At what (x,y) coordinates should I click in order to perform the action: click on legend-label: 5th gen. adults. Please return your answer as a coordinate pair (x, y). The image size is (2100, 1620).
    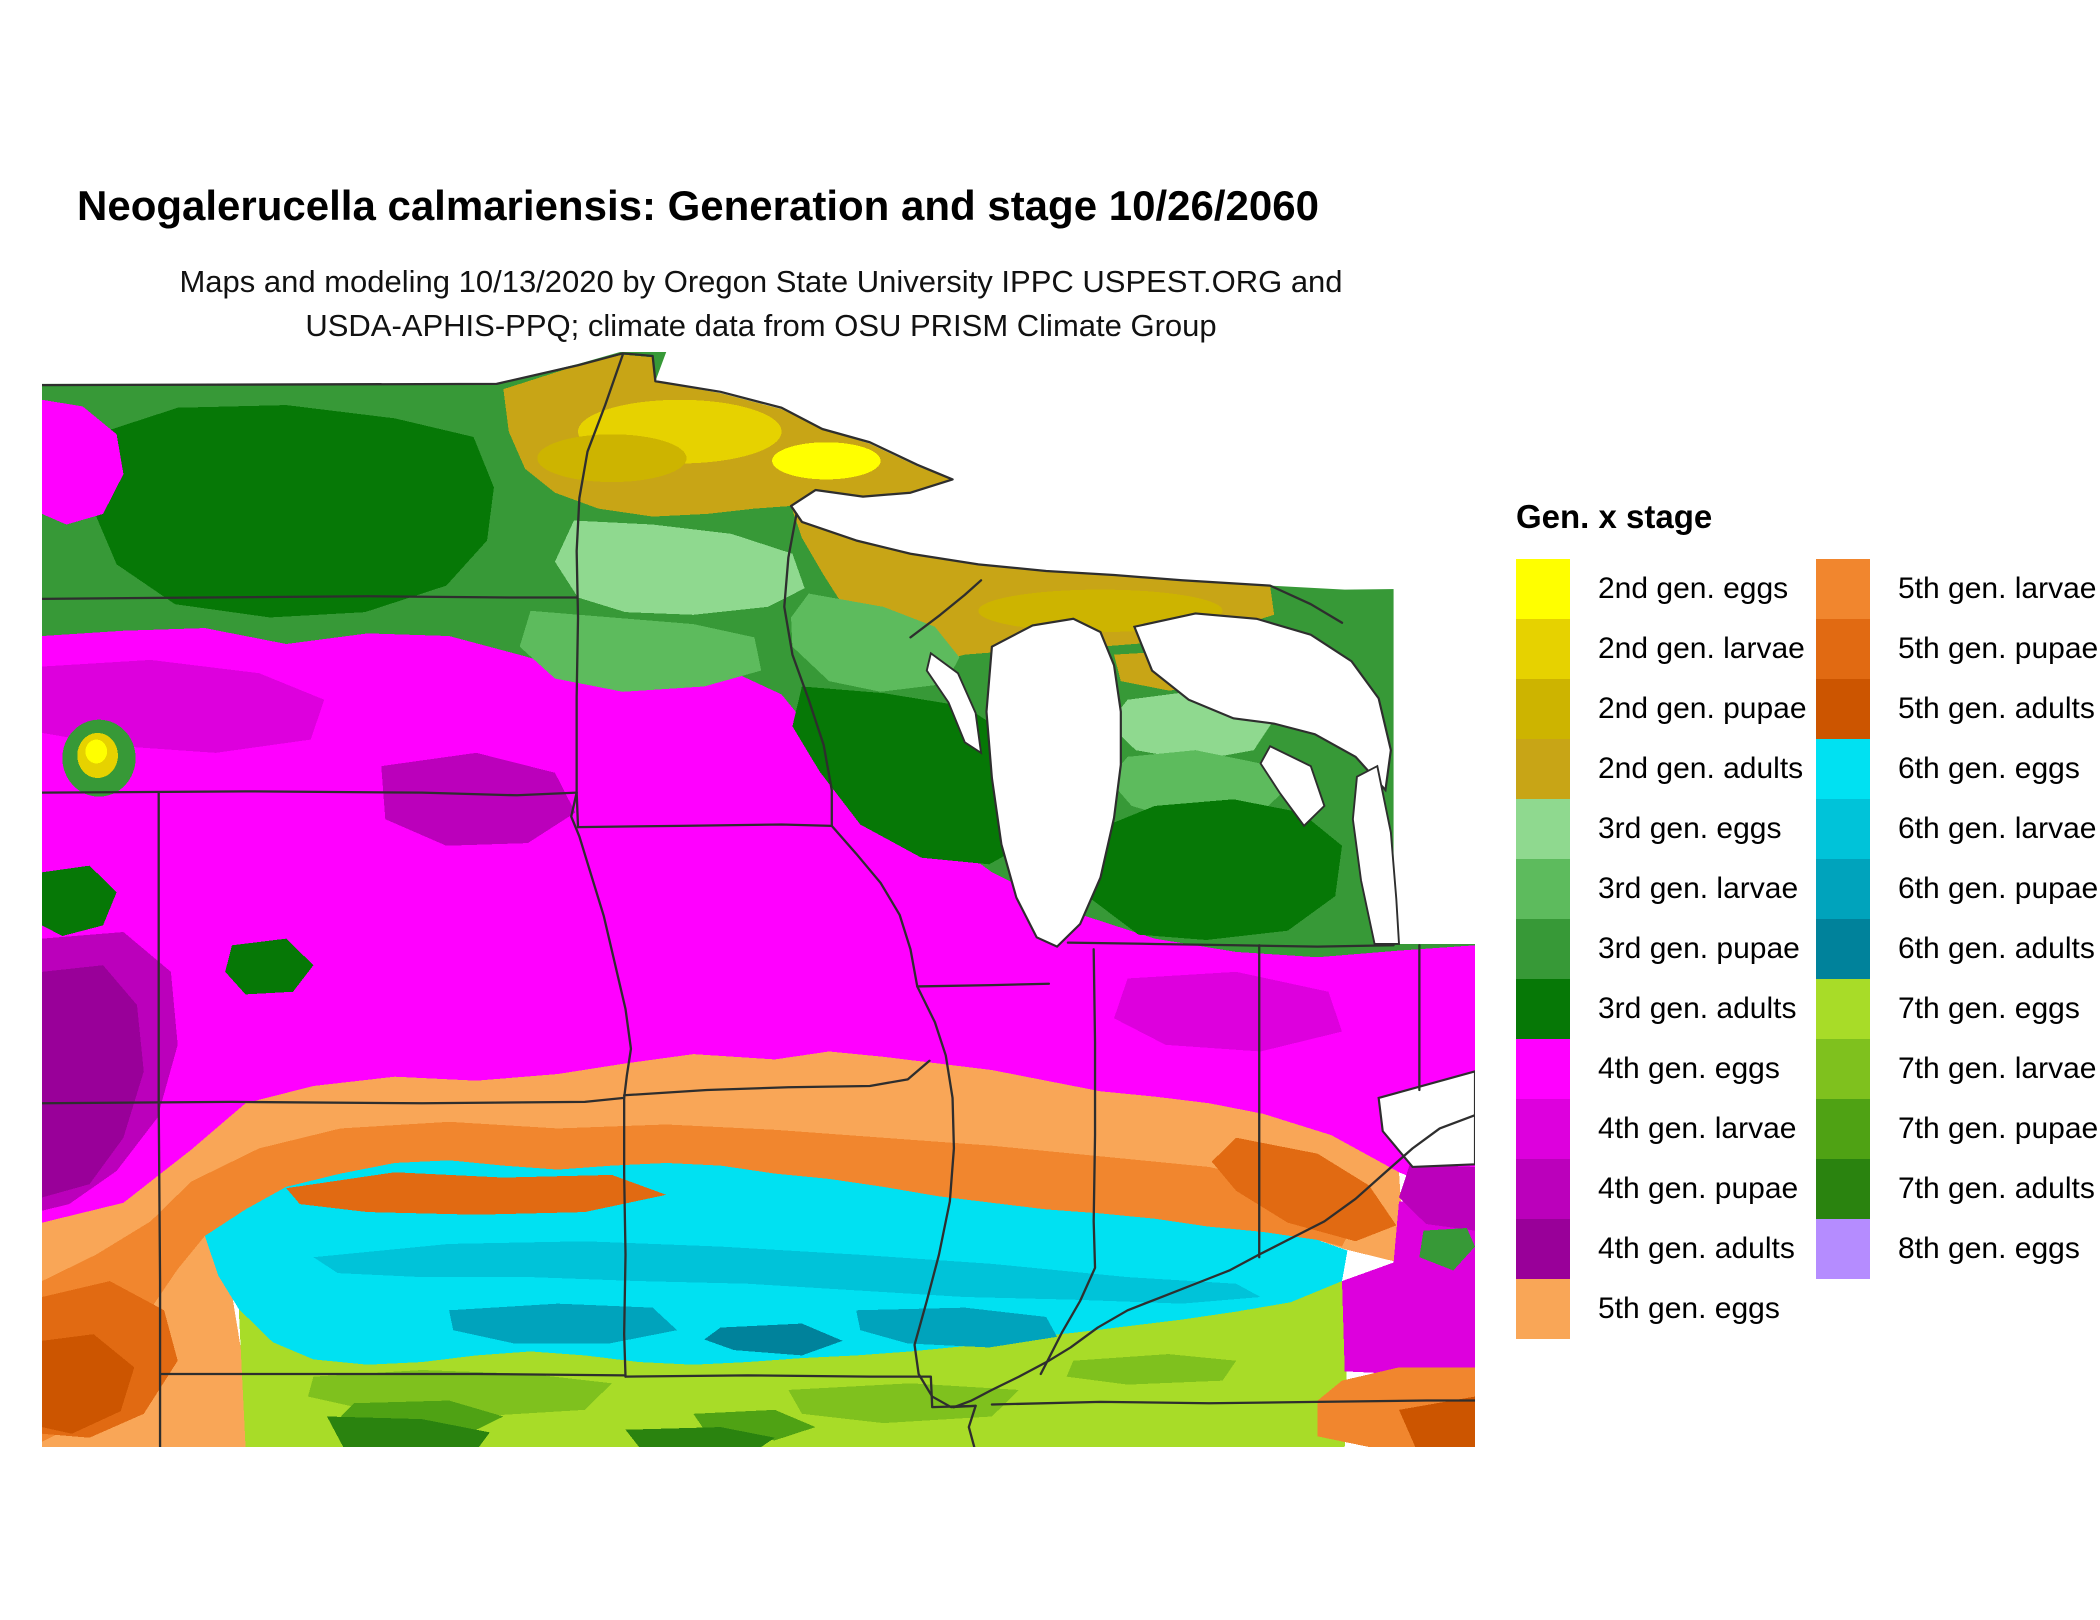
    Looking at the image, I should click on (1996, 708).